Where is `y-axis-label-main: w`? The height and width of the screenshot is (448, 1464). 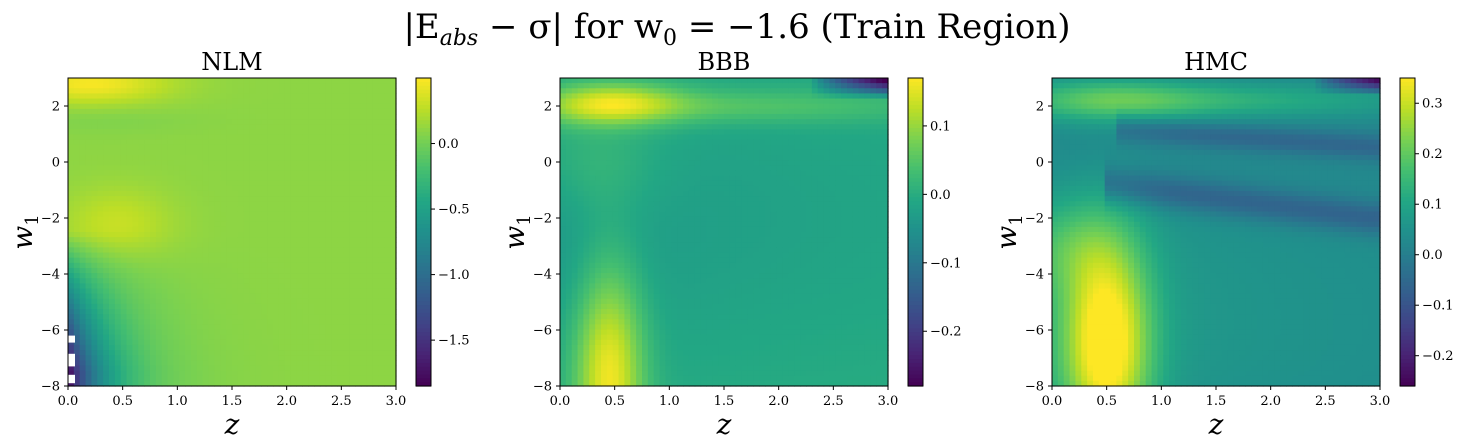
y-axis-label-main: w is located at coordinates (22, 238).